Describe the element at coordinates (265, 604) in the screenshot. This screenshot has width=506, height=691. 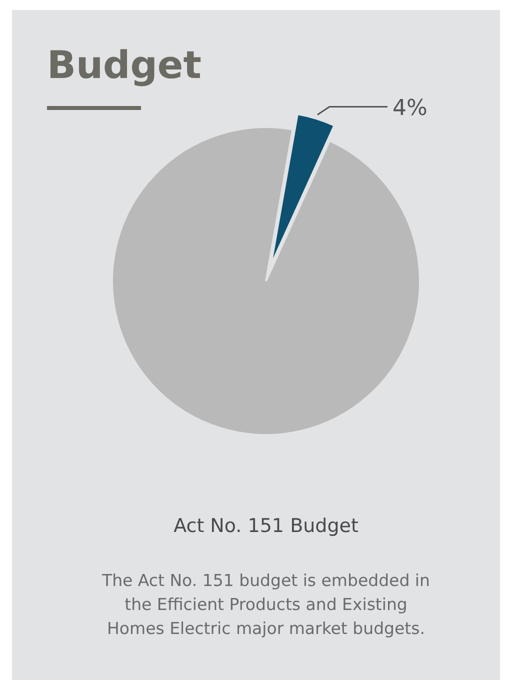
I see `text: The Act No. 151 budget is embedded in the Efficient Products and Existing Homes Electric major market budgets.` at that location.